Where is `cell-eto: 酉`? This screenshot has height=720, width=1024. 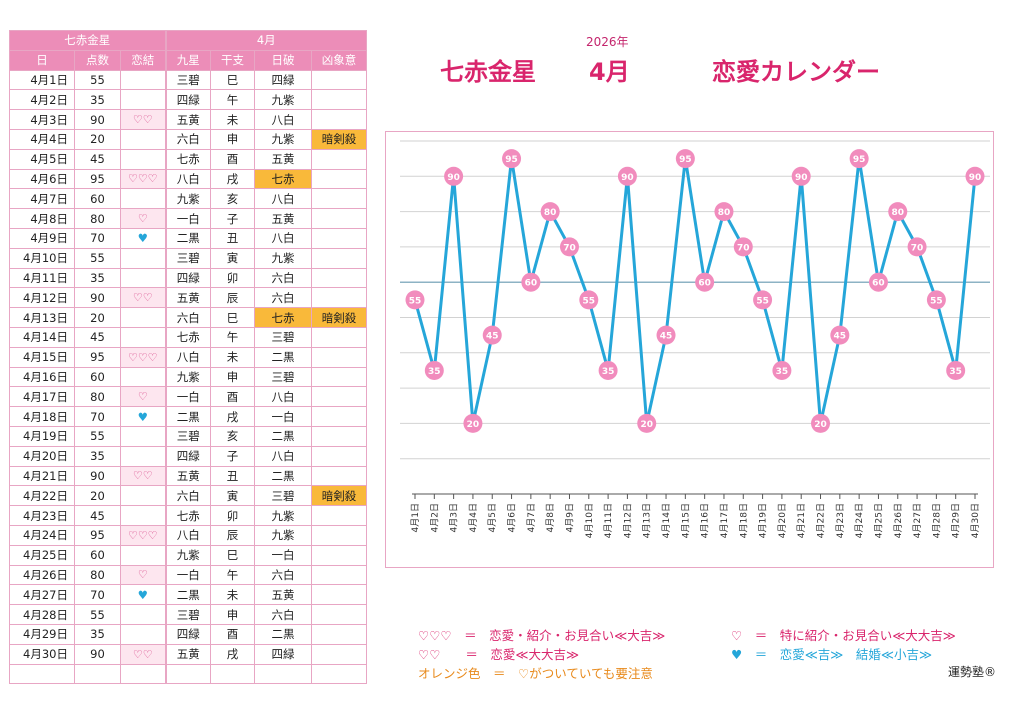 cell-eto: 酉 is located at coordinates (233, 159).